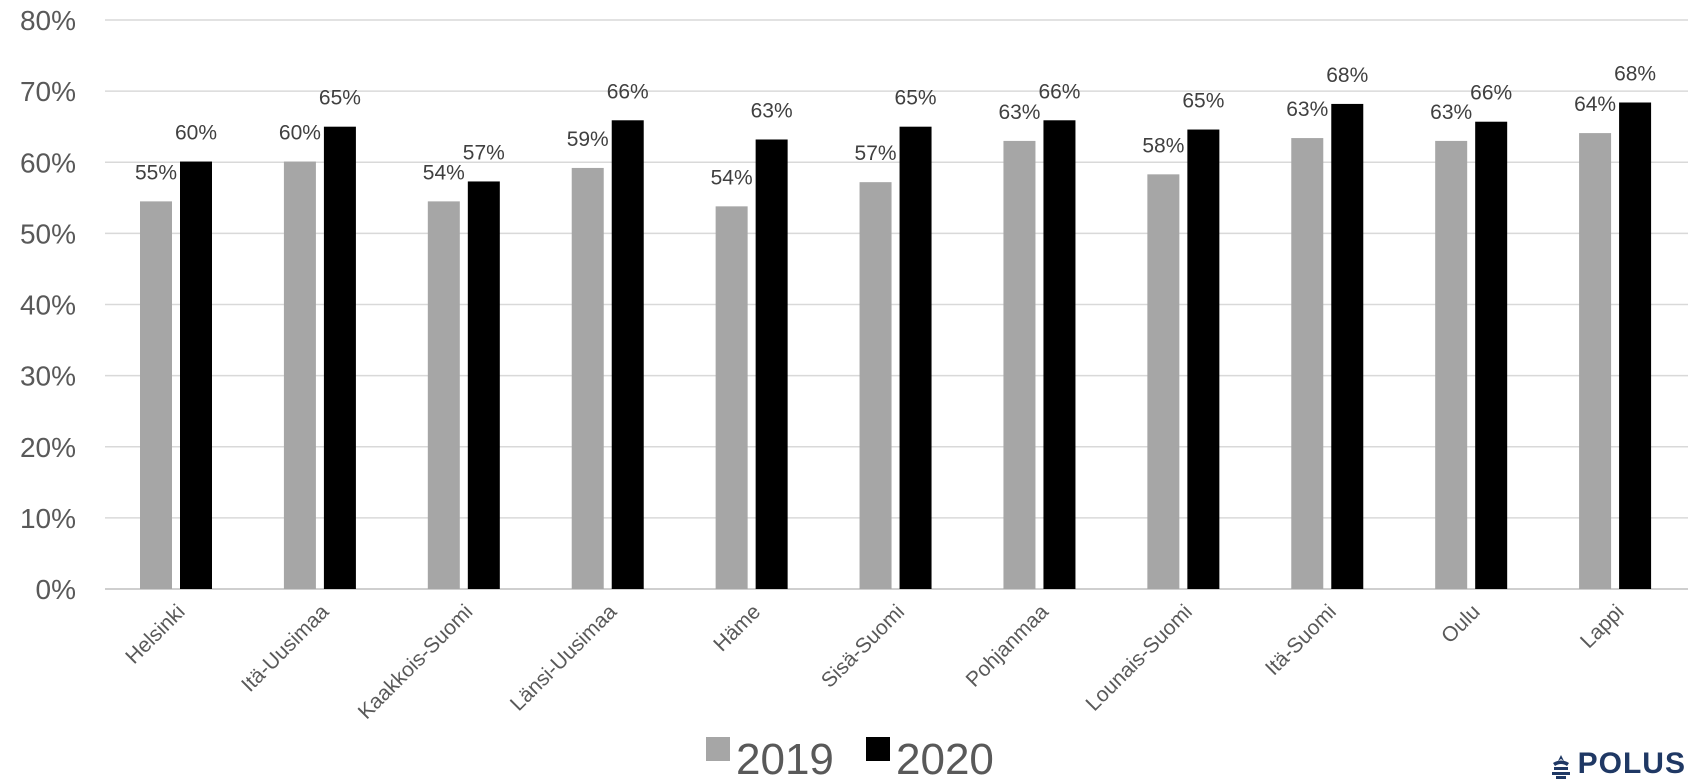  I want to click on bar-2020-Pohjanmaa, so click(1059, 354).